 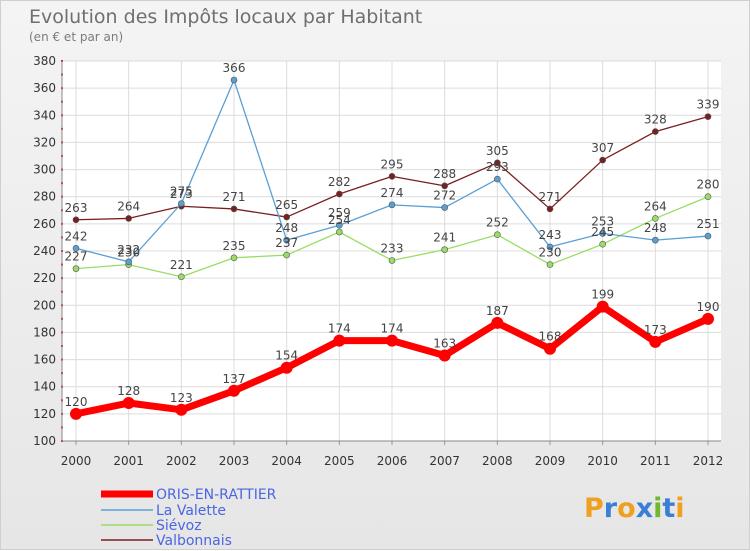 I want to click on data-label: 233, so click(x=392, y=249).